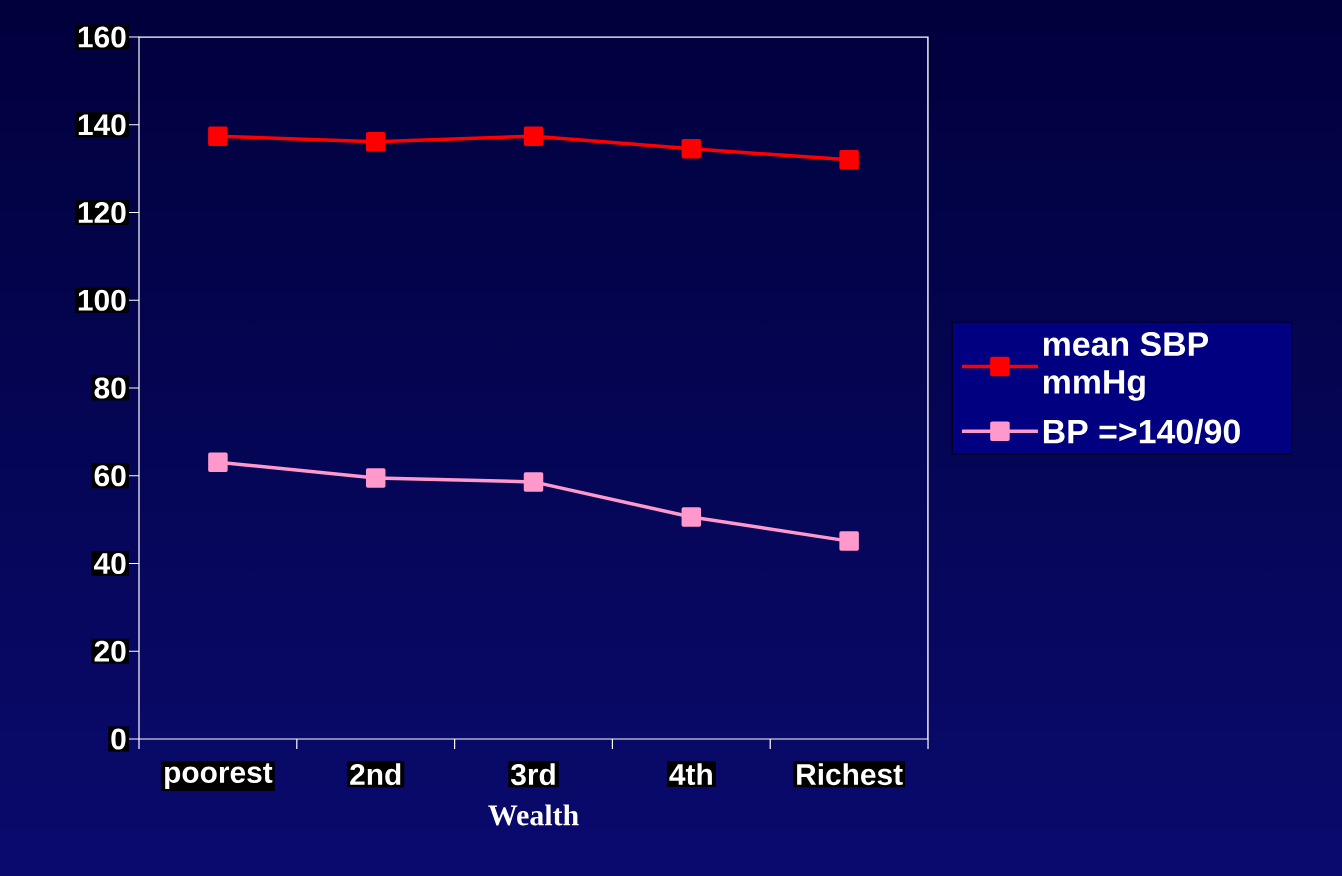 The width and height of the screenshot is (1342, 876). Describe the element at coordinates (102, 212) in the screenshot. I see `y-tick-label: 120` at that location.